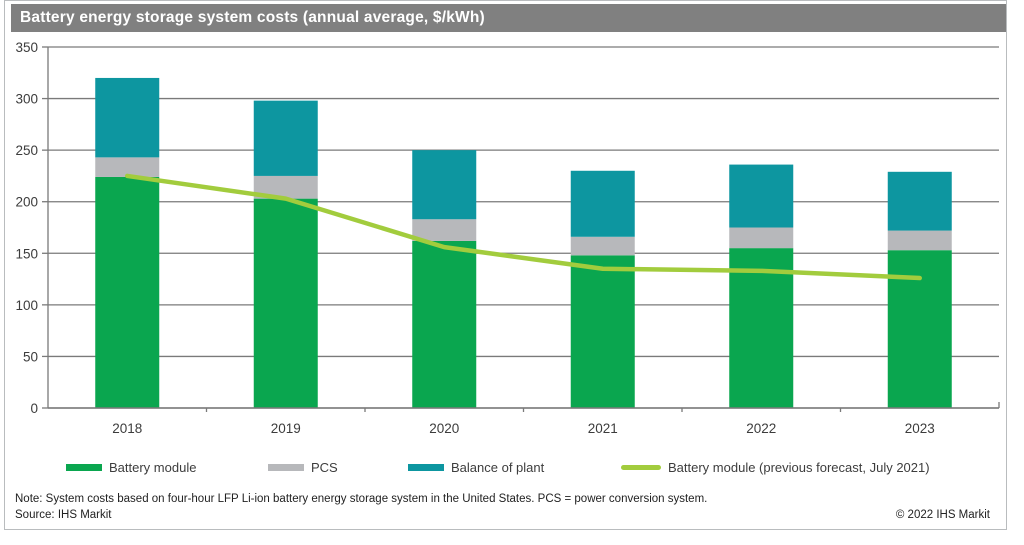  I want to click on y-axis-label: 200, so click(26, 202).